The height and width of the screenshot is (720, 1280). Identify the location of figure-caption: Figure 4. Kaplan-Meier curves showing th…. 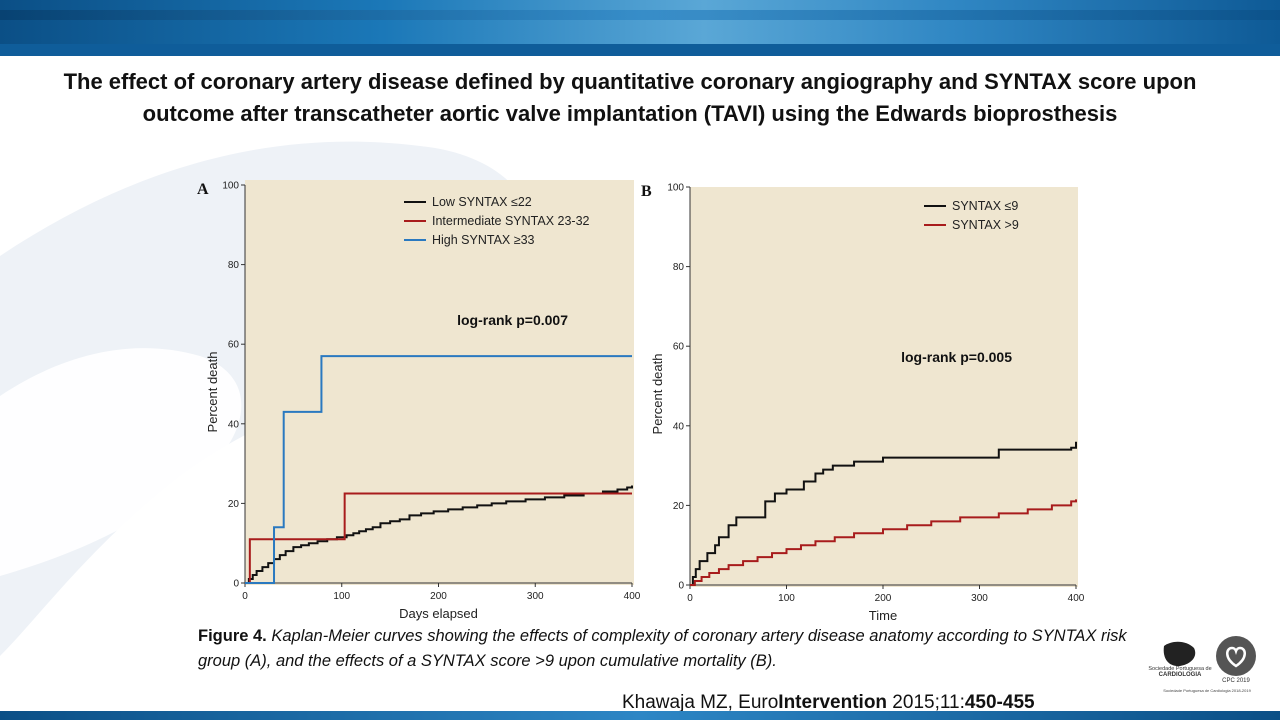
(673, 649).